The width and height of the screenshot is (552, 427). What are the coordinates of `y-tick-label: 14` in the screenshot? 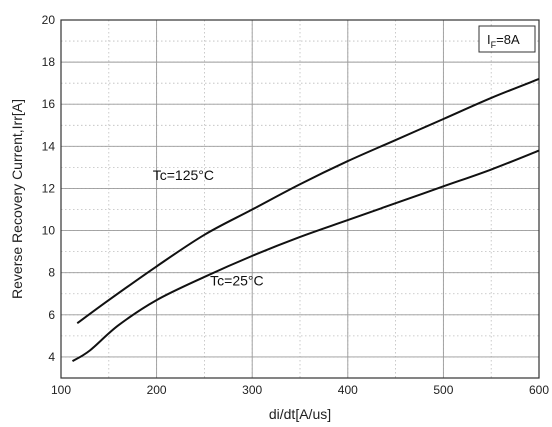 It's located at (49, 146).